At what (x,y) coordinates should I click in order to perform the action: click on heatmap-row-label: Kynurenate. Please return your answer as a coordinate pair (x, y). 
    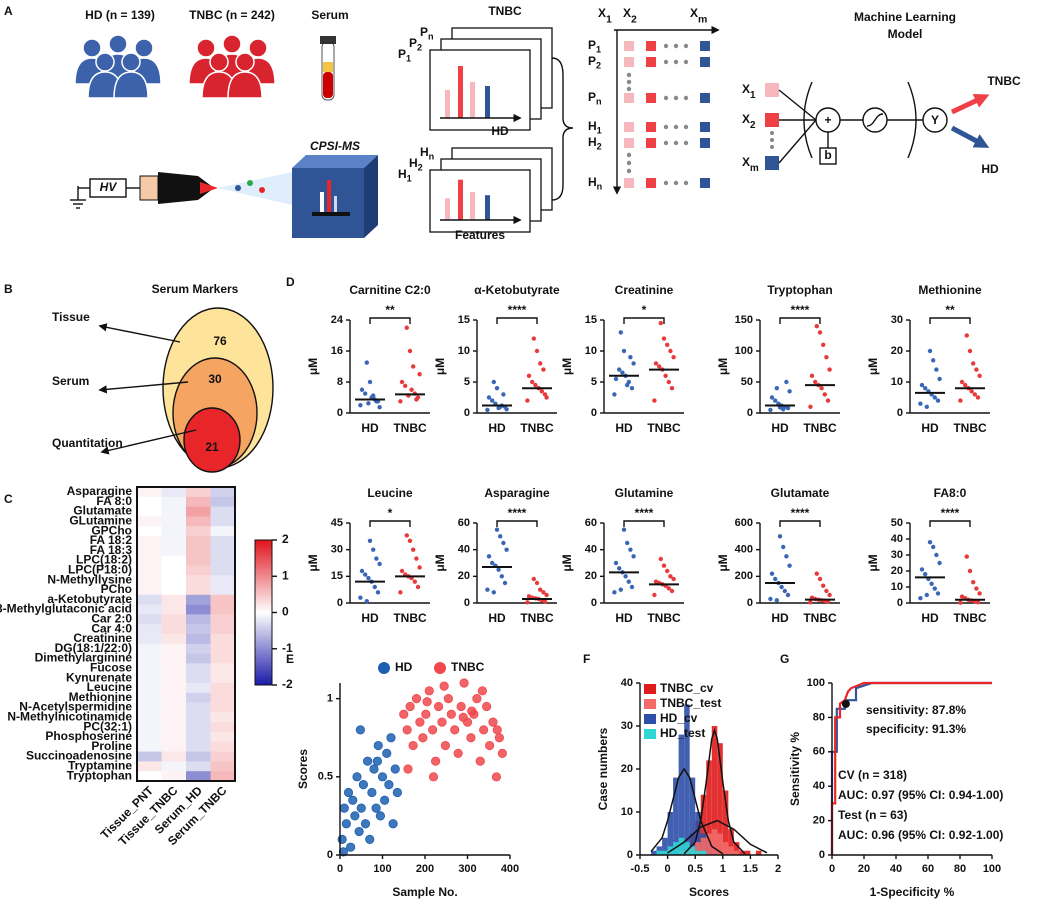
    Looking at the image, I should click on (99, 677).